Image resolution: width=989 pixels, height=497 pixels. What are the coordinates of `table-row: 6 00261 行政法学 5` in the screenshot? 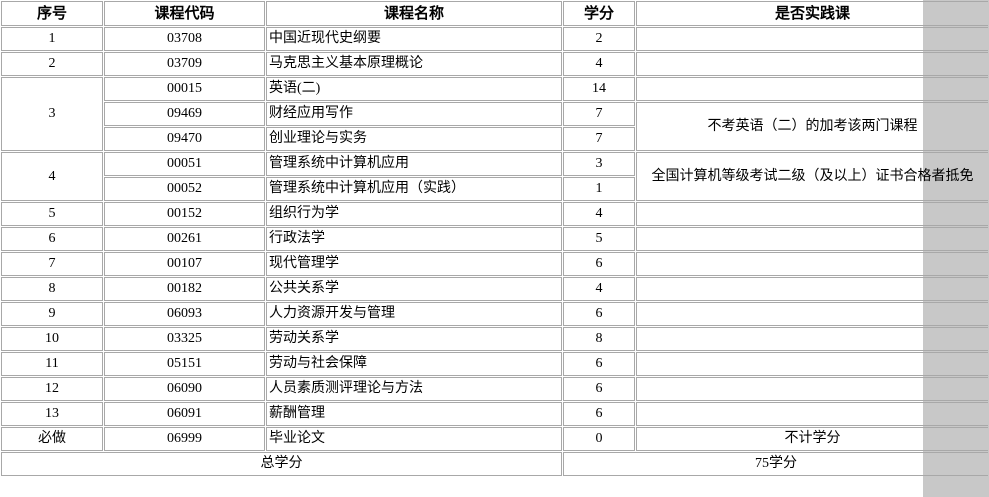 It's located at (494, 239).